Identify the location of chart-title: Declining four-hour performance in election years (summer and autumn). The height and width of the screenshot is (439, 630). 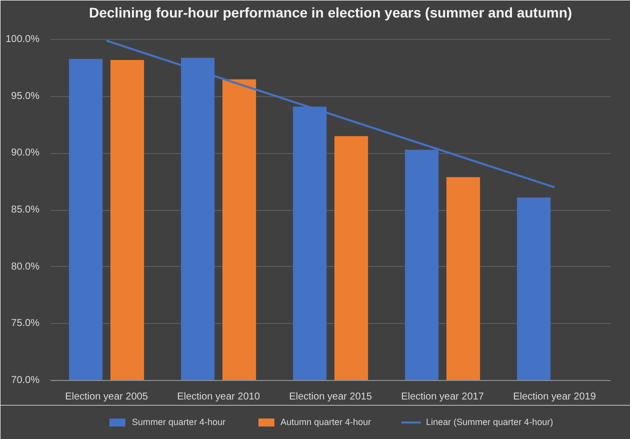
(330, 12).